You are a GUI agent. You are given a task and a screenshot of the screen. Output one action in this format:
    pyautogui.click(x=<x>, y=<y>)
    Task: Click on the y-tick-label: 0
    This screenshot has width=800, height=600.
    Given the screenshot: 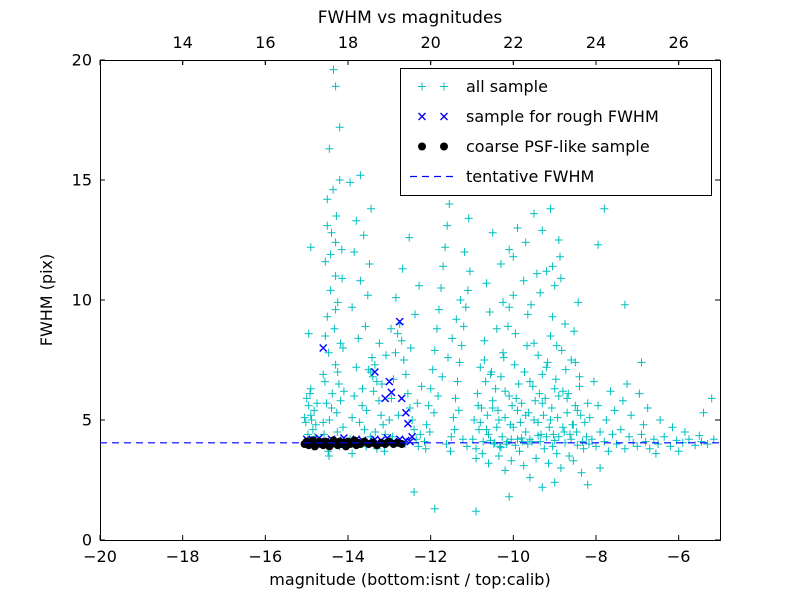 What is the action you would take?
    pyautogui.click(x=87, y=540)
    